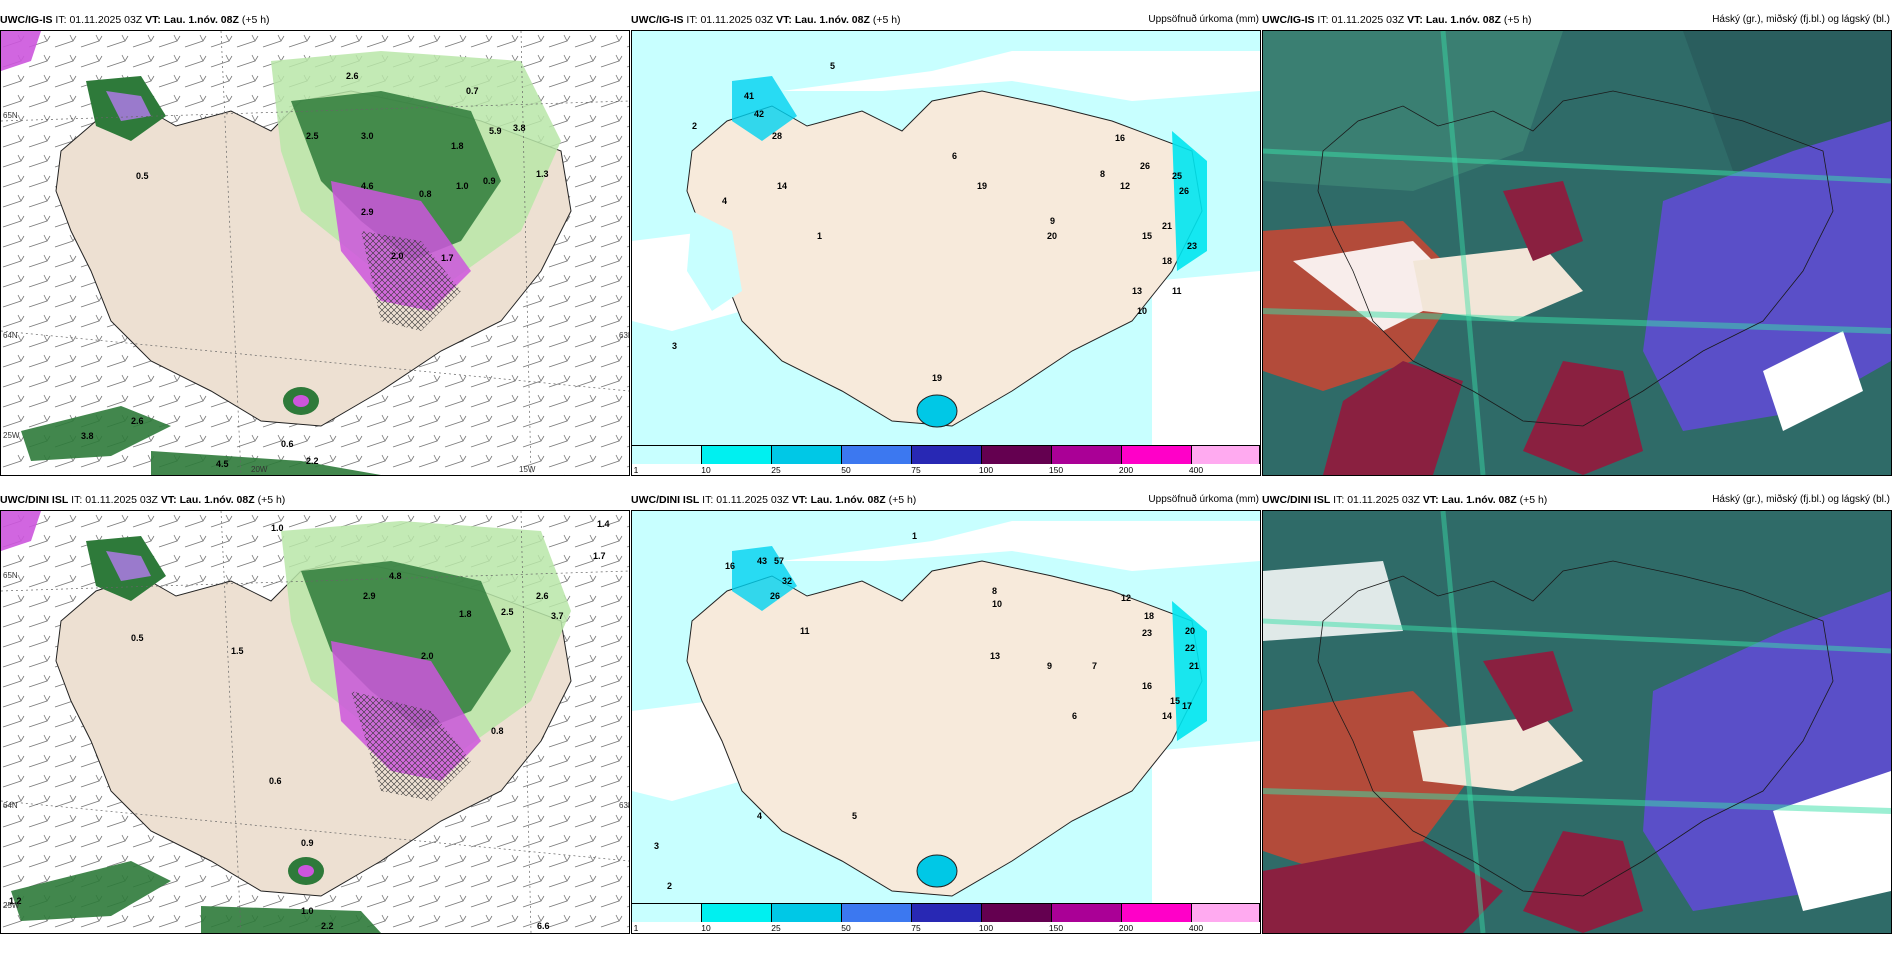  I want to click on colorbar: 1 10 25 50 75 100 150 200 400, so click(946, 918).